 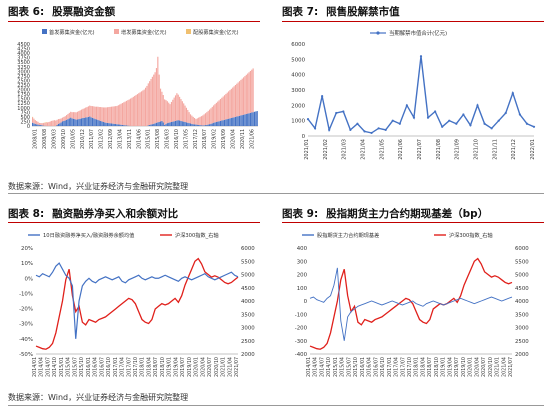 I want to click on x-tick-25: 2020/04, so click(x=203, y=367).